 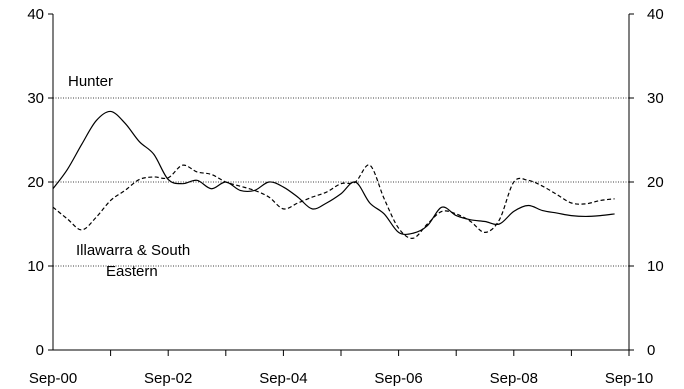 What do you see at coordinates (132, 271) in the screenshot?
I see `annotation-illawarra-line2: Eastern` at bounding box center [132, 271].